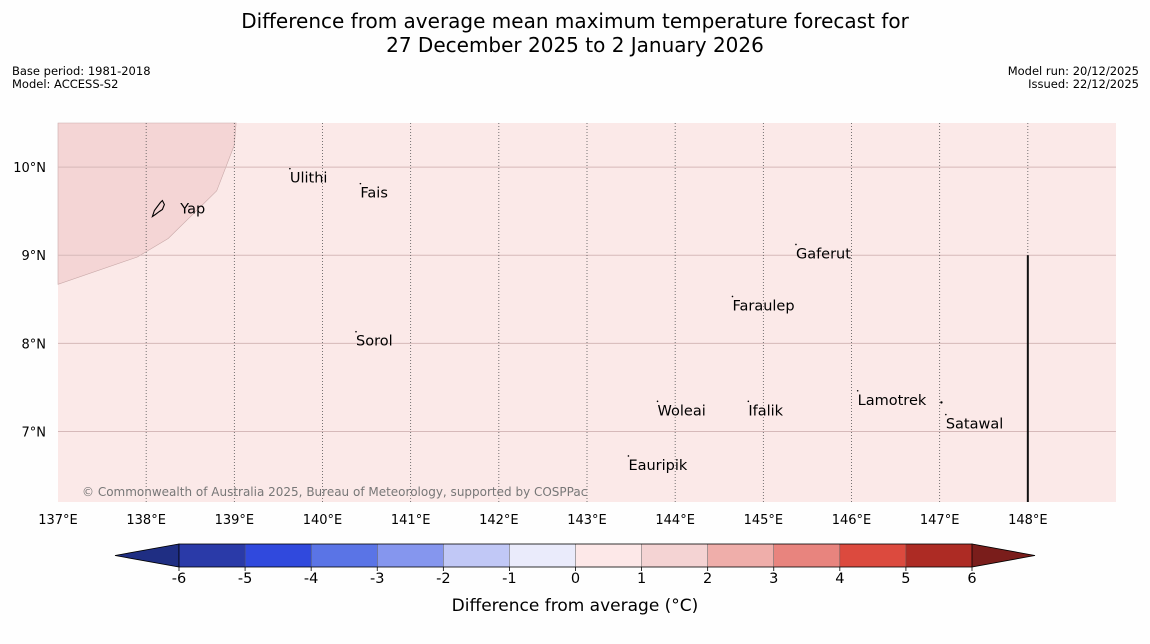 Image resolution: width=1150 pixels, height=644 pixels. I want to click on lat-tick-label: 9°N, so click(34, 256).